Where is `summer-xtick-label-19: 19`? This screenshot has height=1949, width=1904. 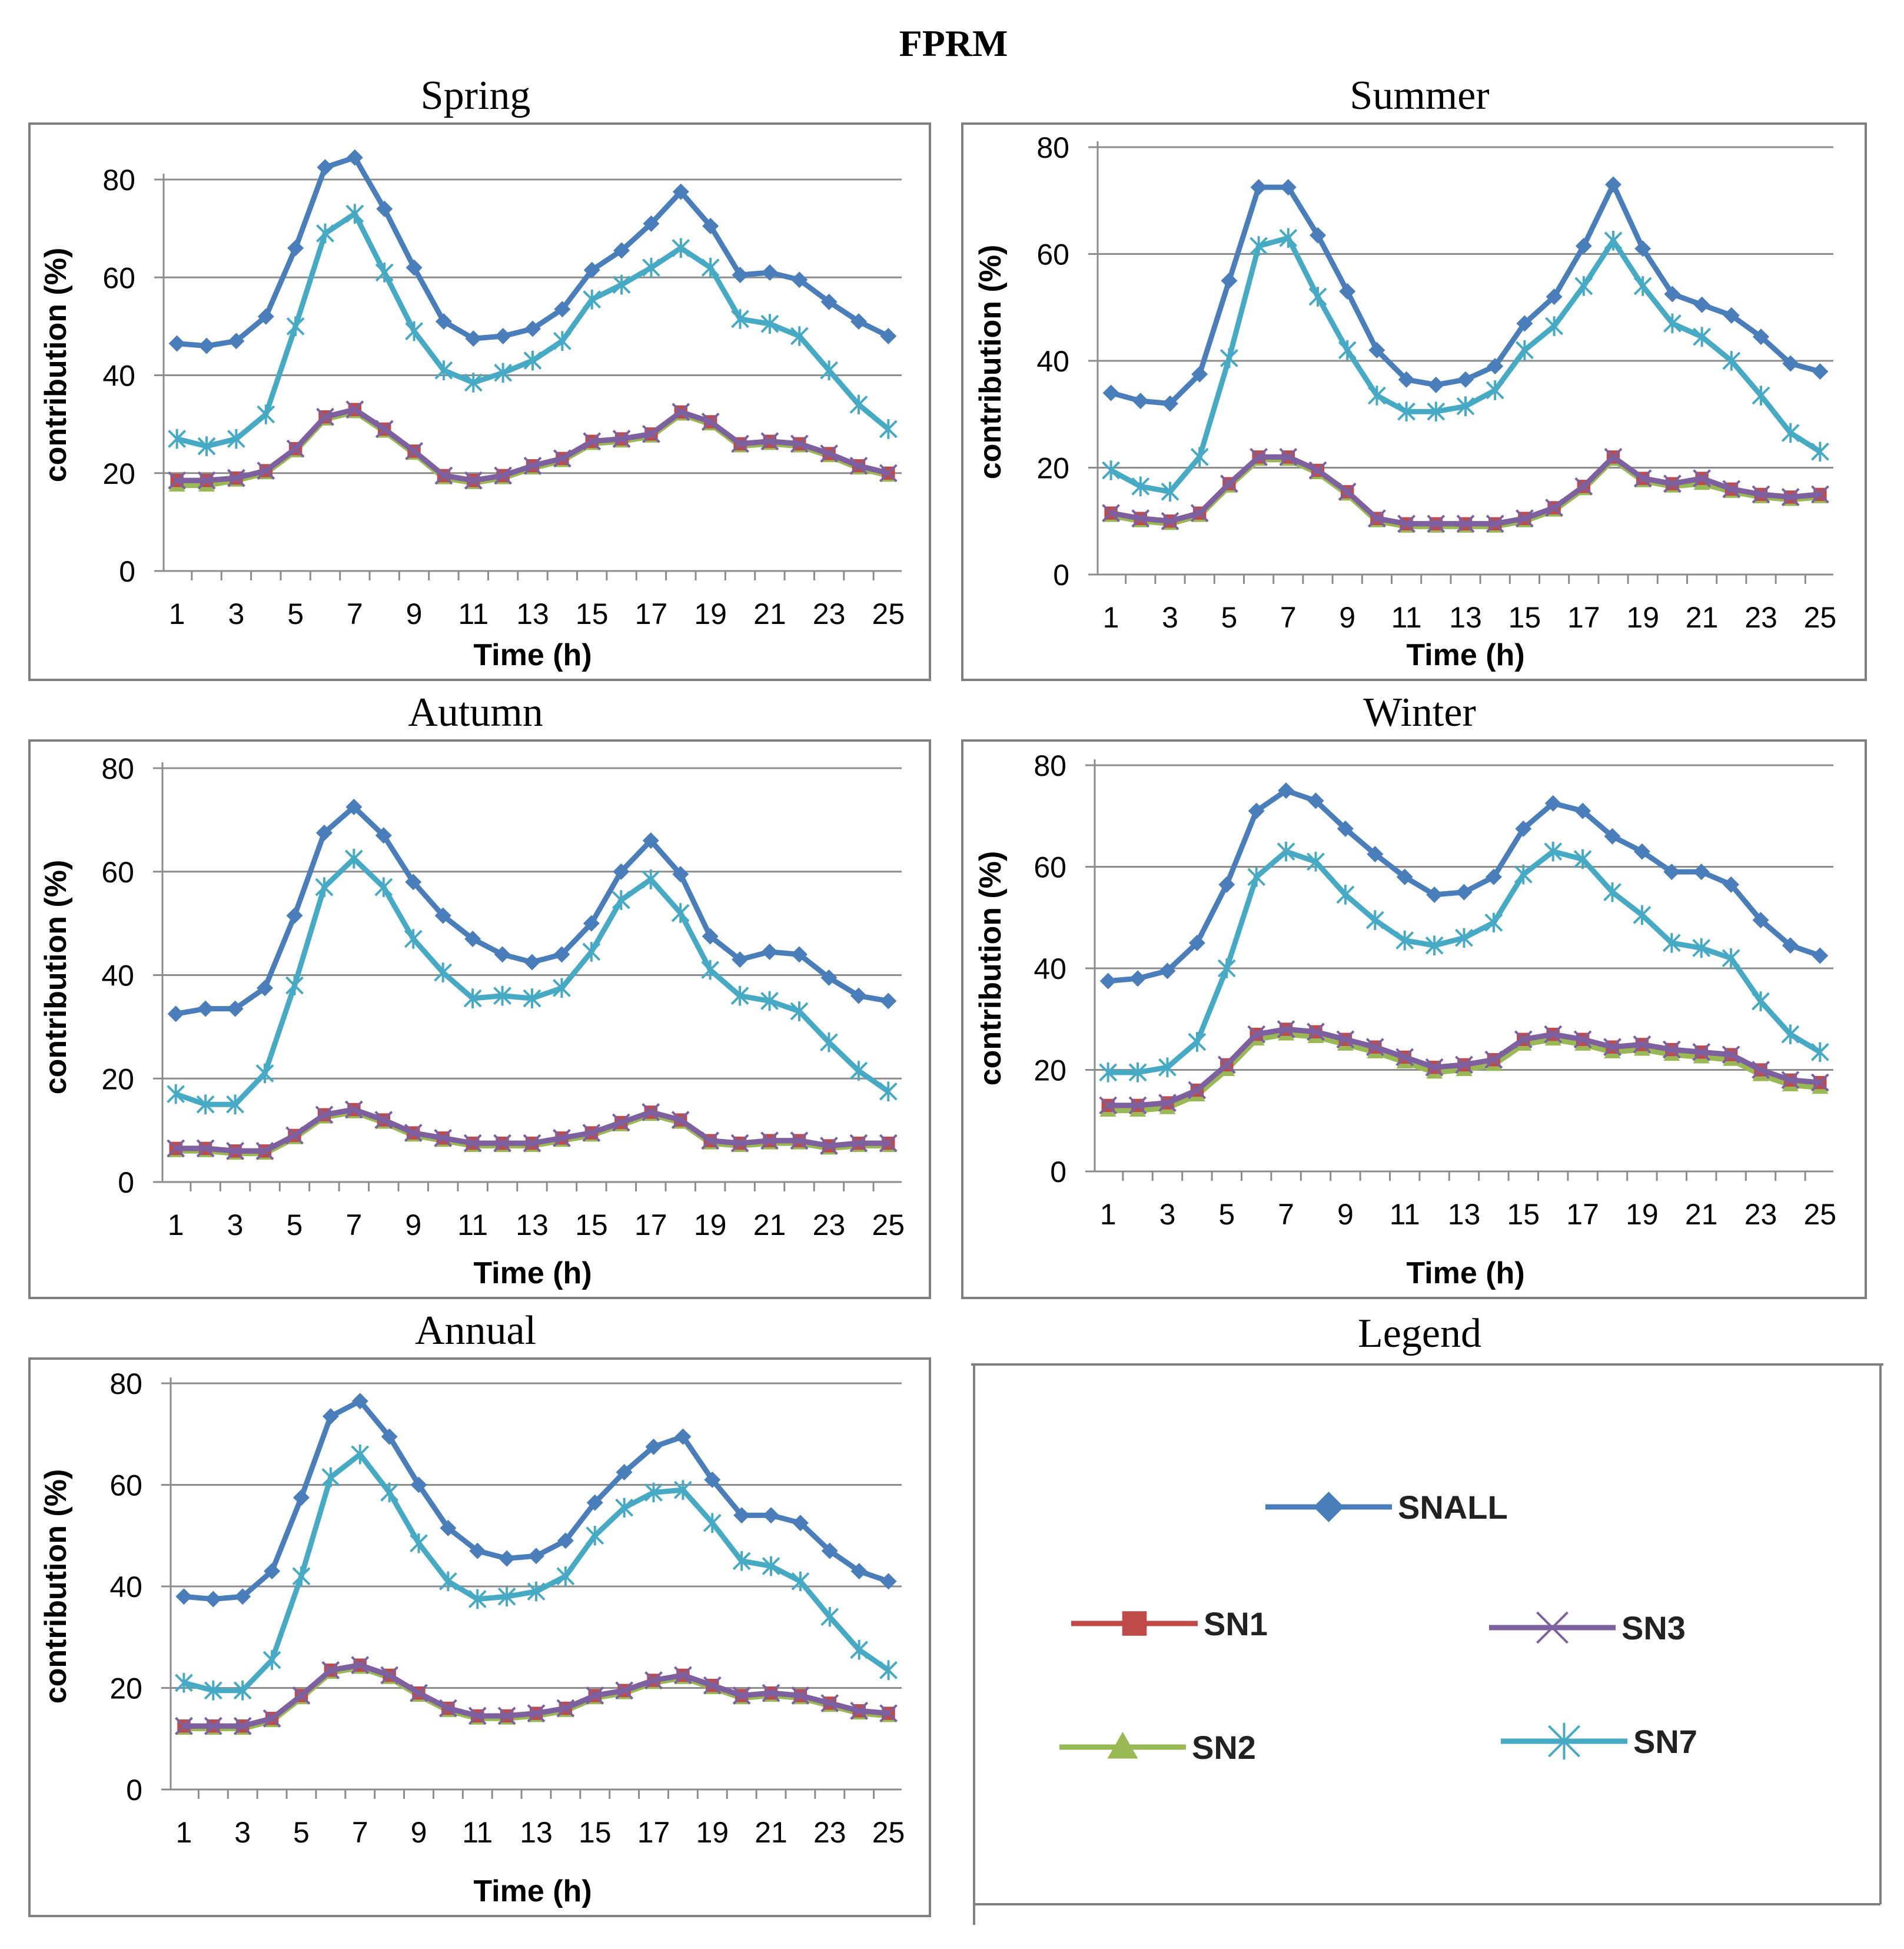 summer-xtick-label-19: 19 is located at coordinates (1642, 618).